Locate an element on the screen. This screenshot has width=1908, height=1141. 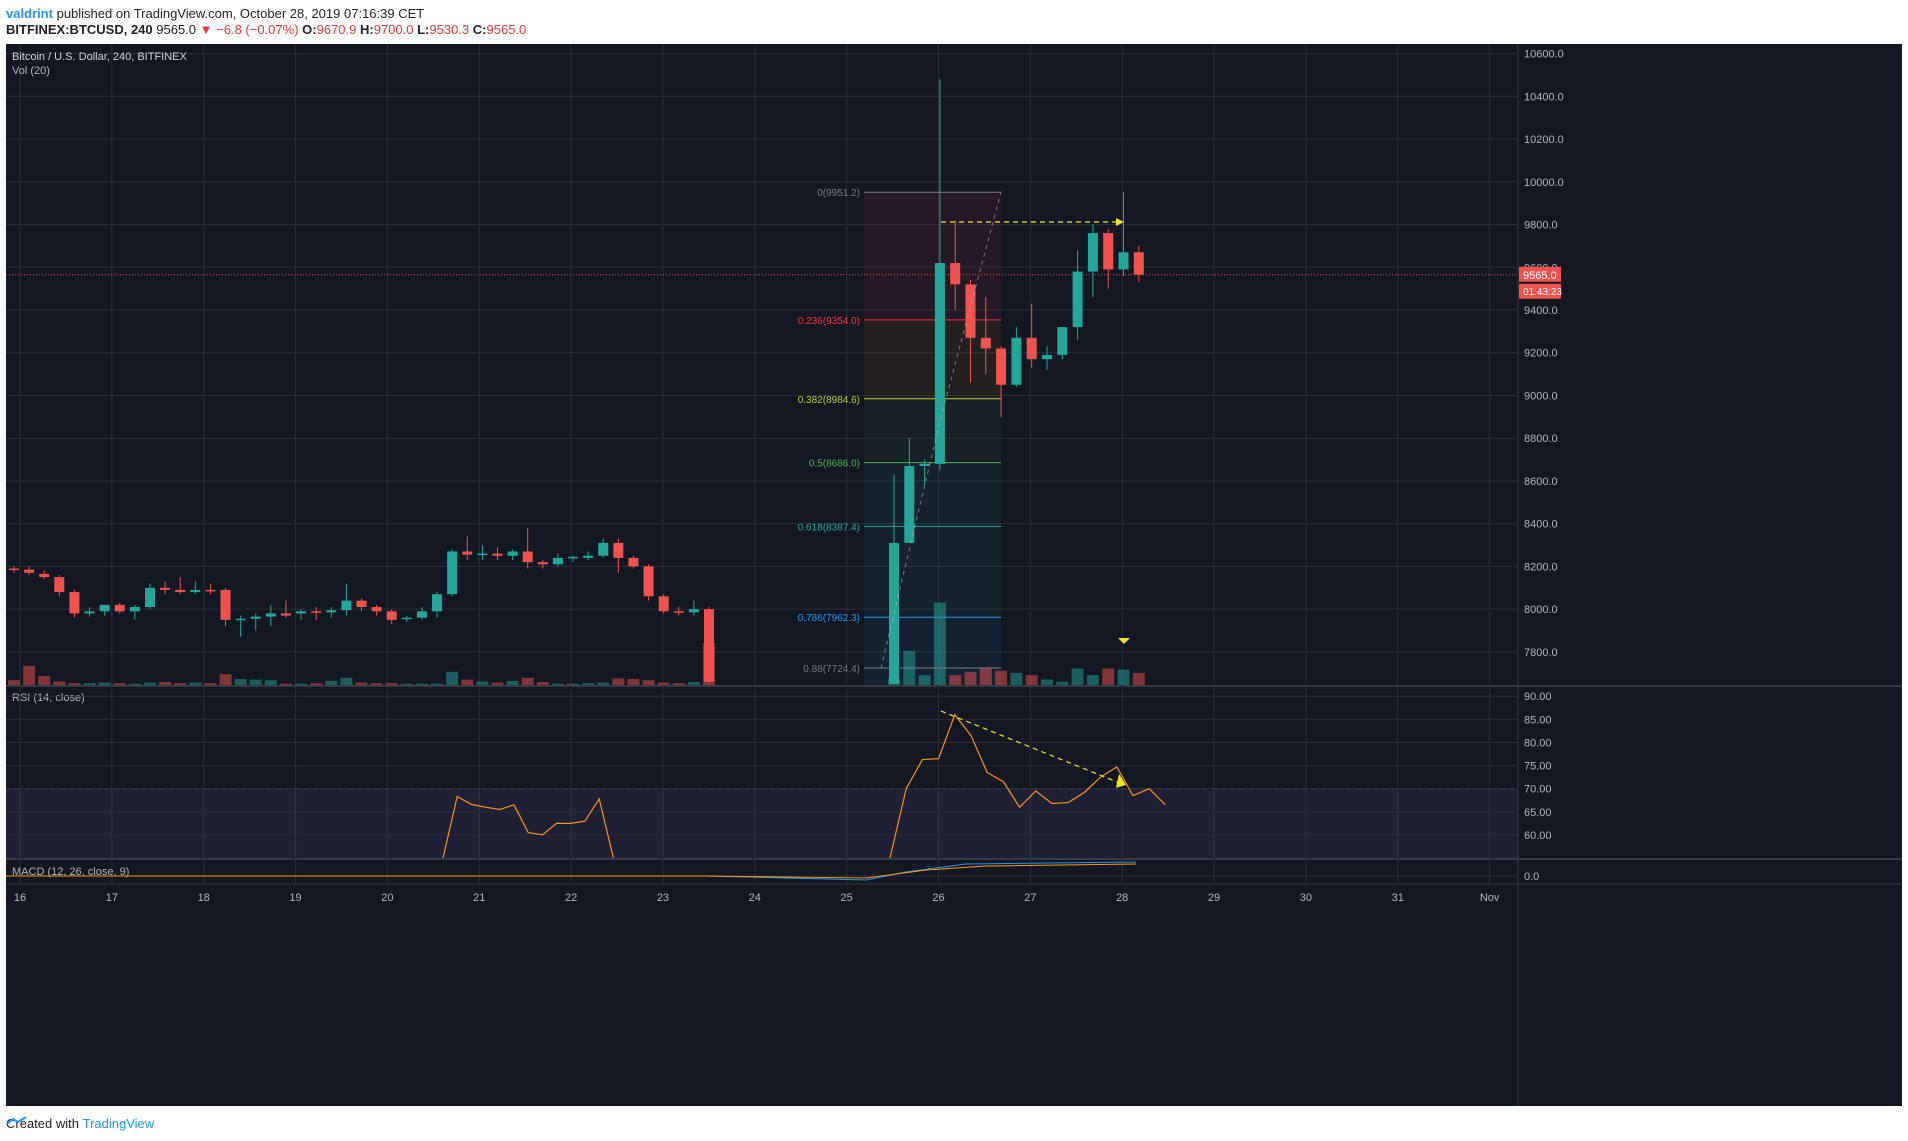
created-with-text: Created with is located at coordinates (42, 1123).